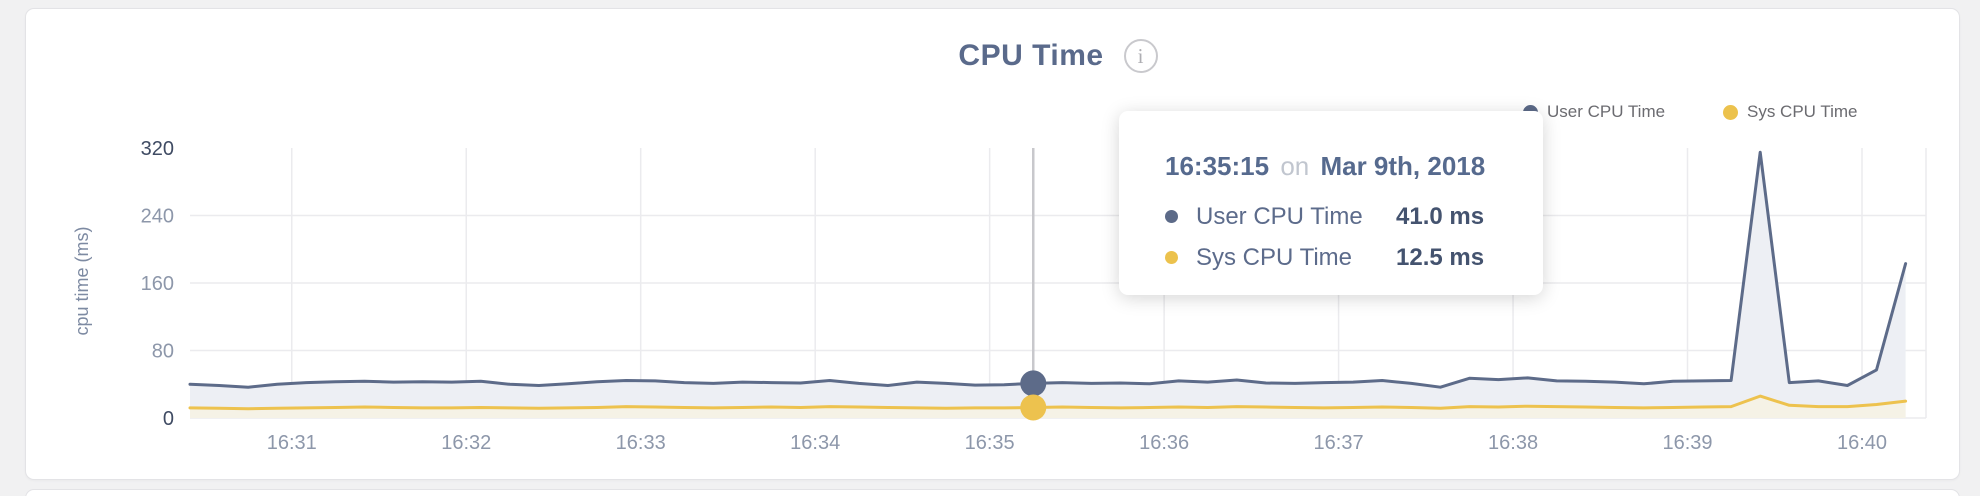  I want to click on sys-cpu-line, so click(1048, 402).